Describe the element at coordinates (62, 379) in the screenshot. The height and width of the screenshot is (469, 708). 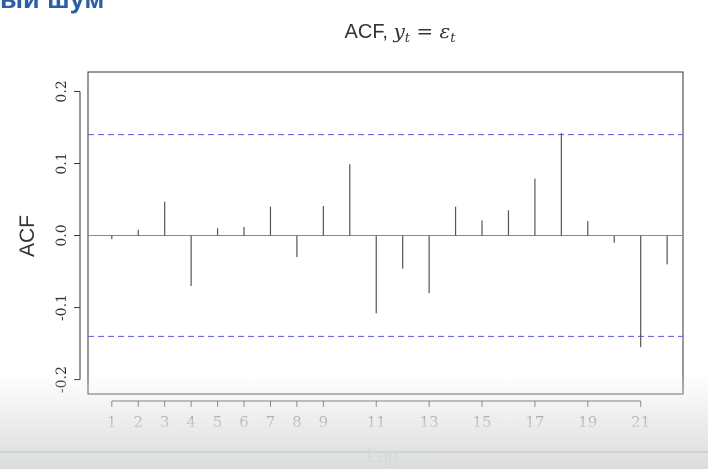
I see `y-tick-label: -0.2` at that location.